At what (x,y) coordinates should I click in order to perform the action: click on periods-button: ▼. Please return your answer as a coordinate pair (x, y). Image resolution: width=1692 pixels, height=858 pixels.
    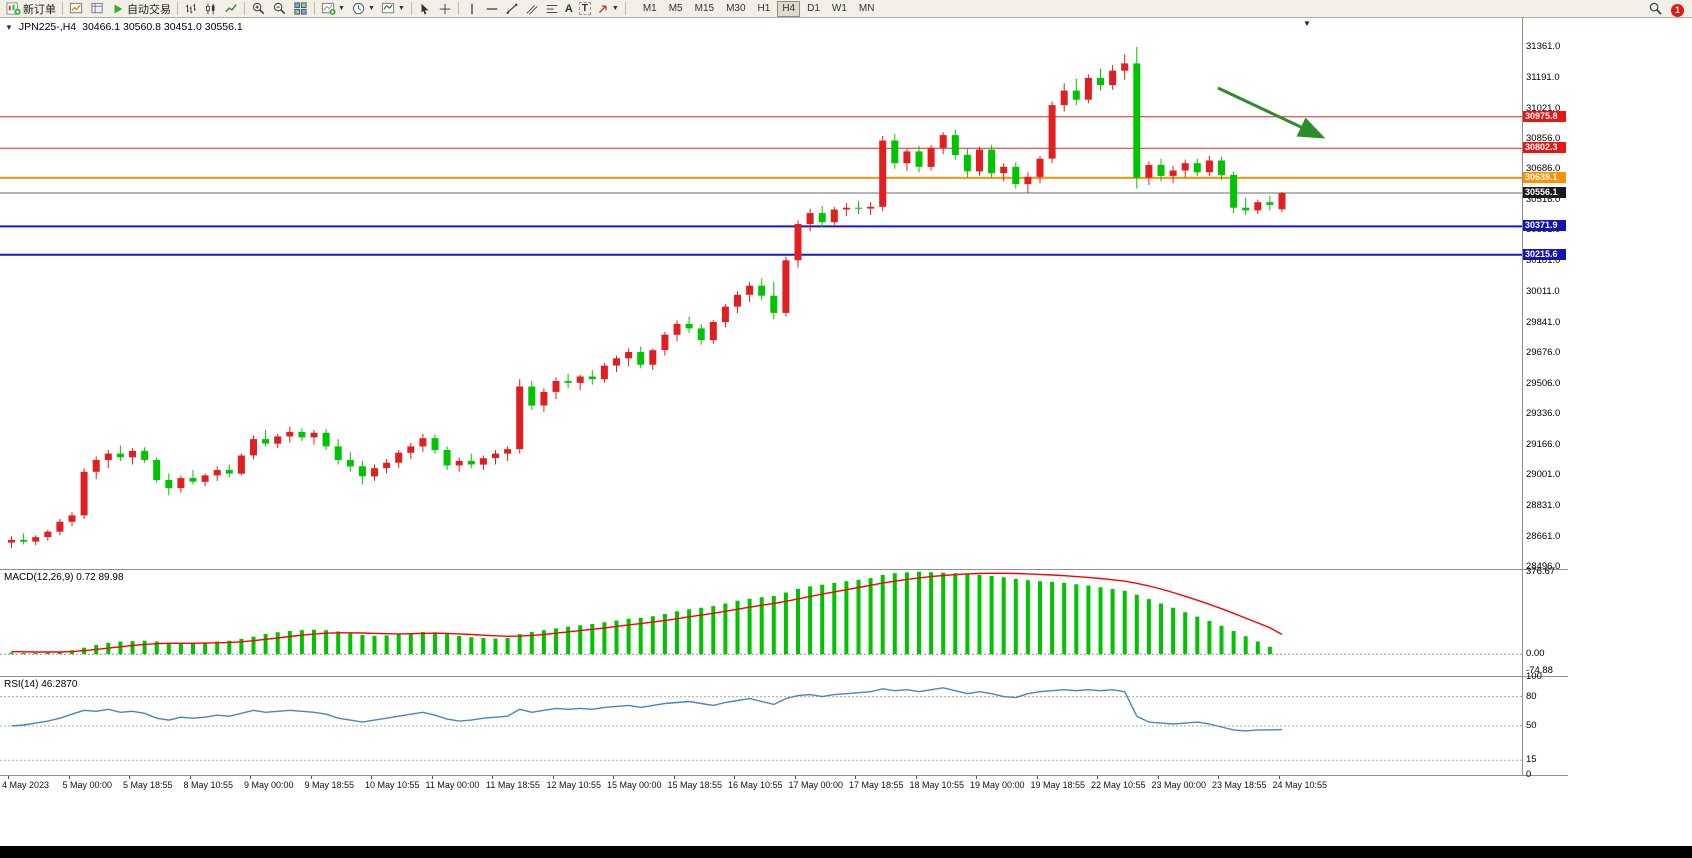
    Looking at the image, I should click on (363, 9).